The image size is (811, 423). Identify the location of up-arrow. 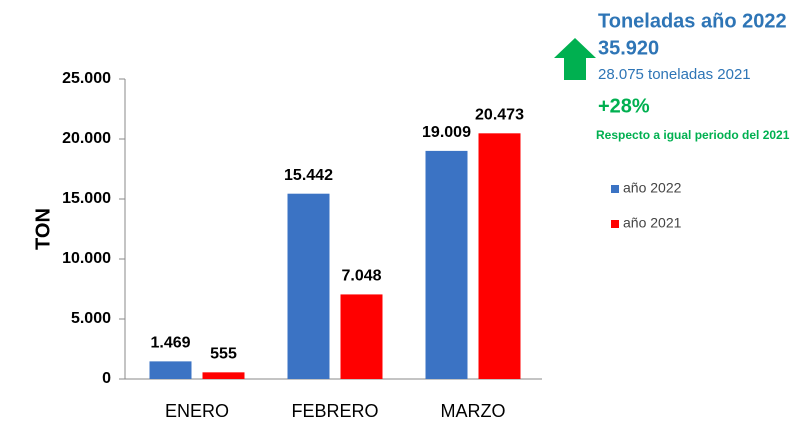
(575, 59).